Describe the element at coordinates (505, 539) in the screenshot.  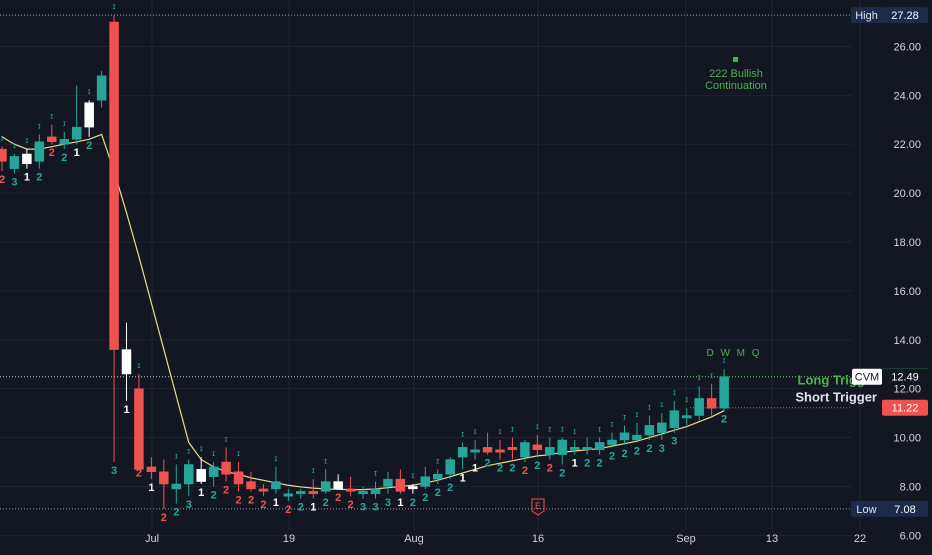
I see `time-axis: Jul 19 Aug 16 Sep 13 22` at that location.